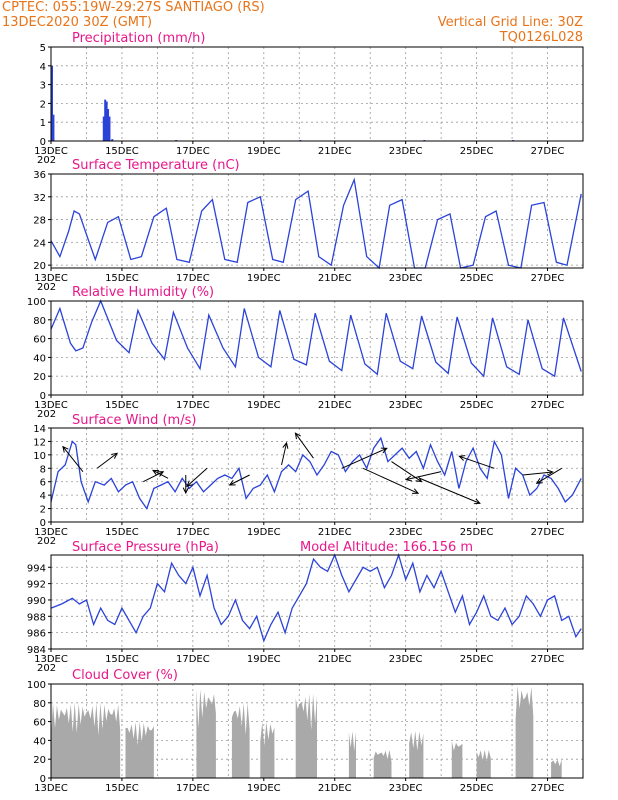 This screenshot has width=618, height=800. Describe the element at coordinates (43, 469) in the screenshot. I see `y-tick-label: 8` at that location.